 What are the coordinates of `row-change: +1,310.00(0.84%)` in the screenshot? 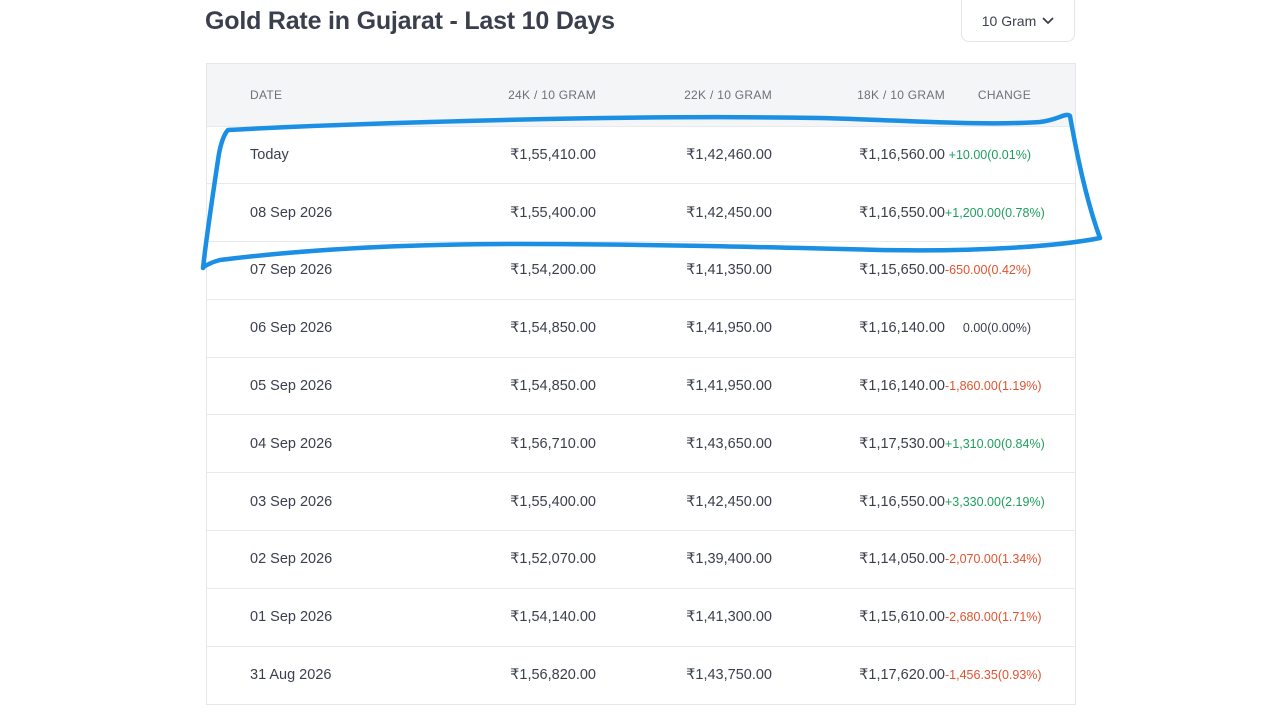 It's located at (995, 443).